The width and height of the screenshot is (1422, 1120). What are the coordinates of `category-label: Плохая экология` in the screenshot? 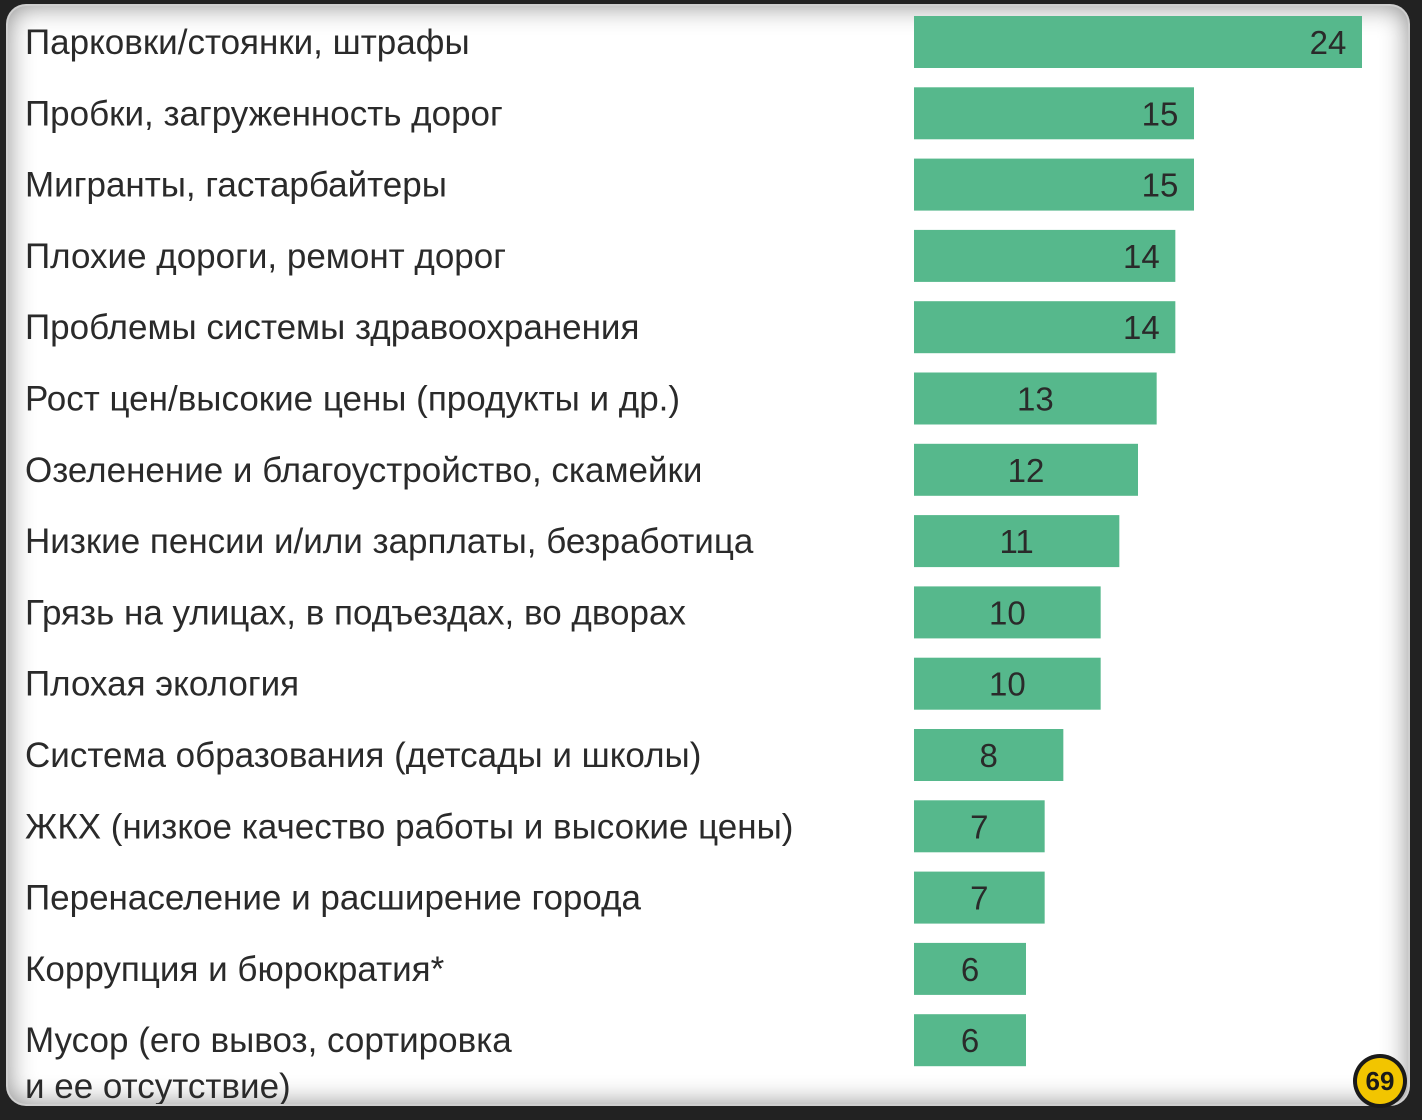 It's located at (162, 684).